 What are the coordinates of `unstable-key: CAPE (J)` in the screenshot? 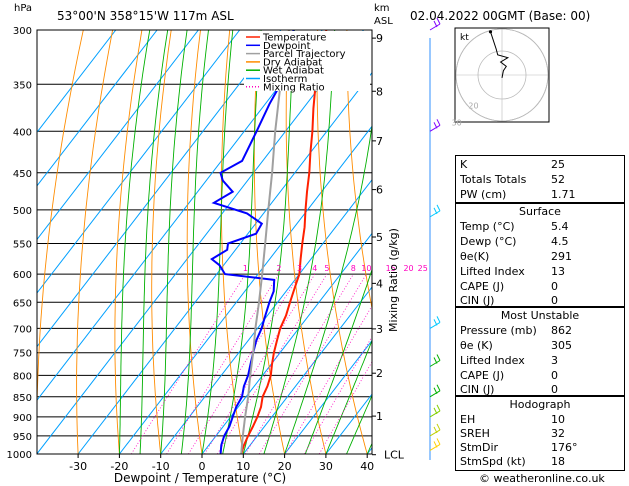 It's located at (482, 375).